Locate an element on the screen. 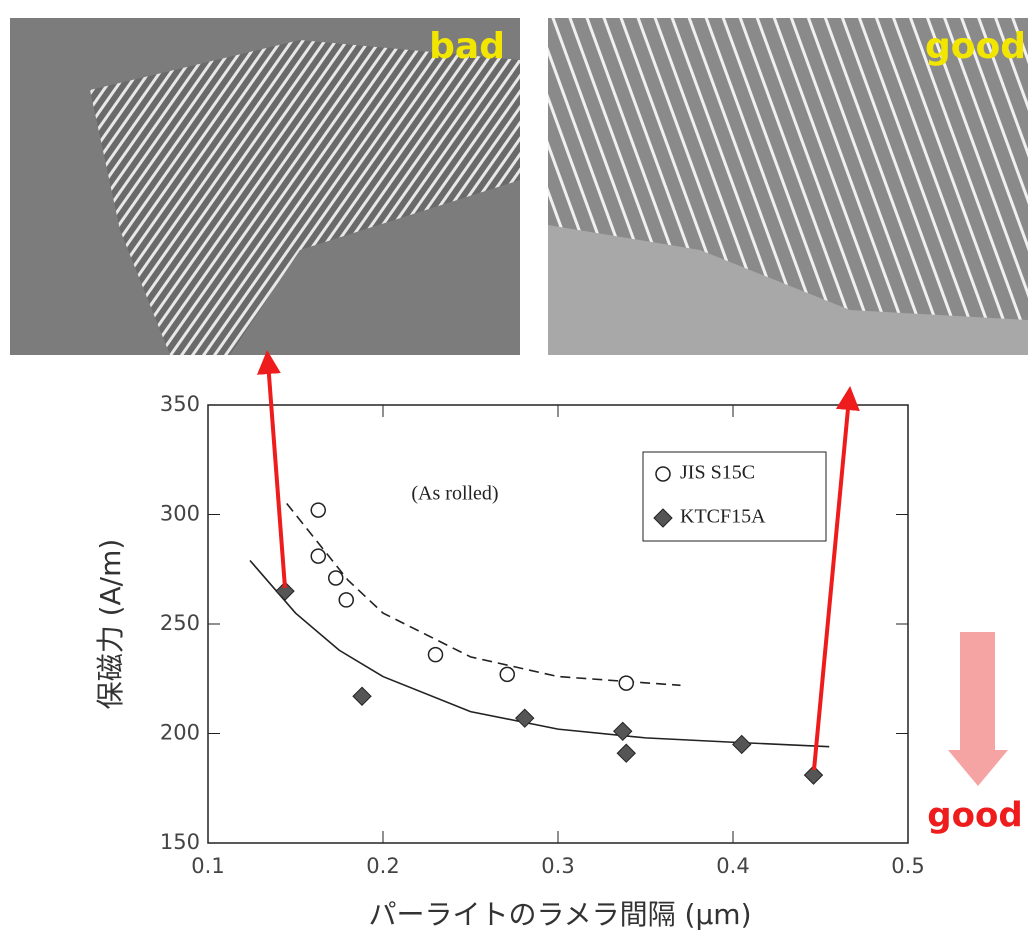  y-tick-label: 300 is located at coordinates (180, 514).